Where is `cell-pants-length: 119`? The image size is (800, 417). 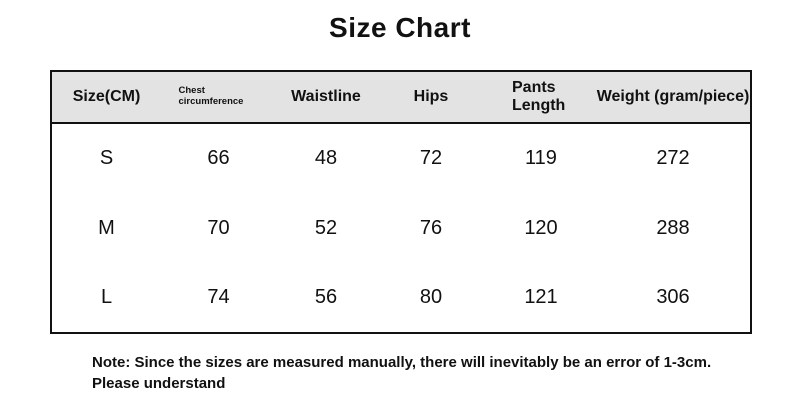
cell-pants-length: 119 is located at coordinates (541, 158).